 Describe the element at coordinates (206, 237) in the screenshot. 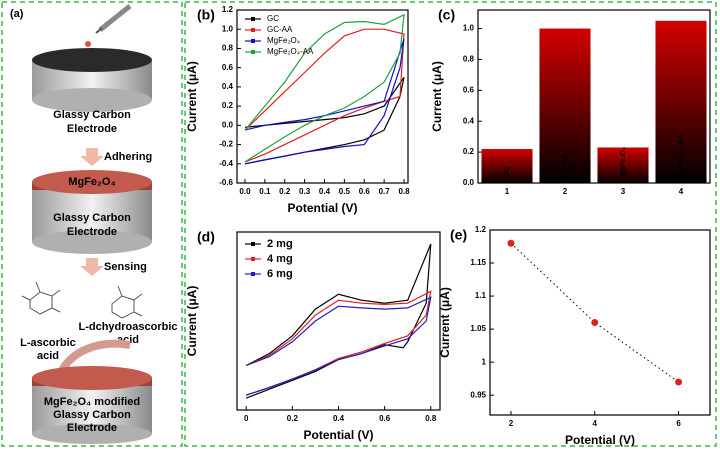

I see `panel-label: (d)` at that location.